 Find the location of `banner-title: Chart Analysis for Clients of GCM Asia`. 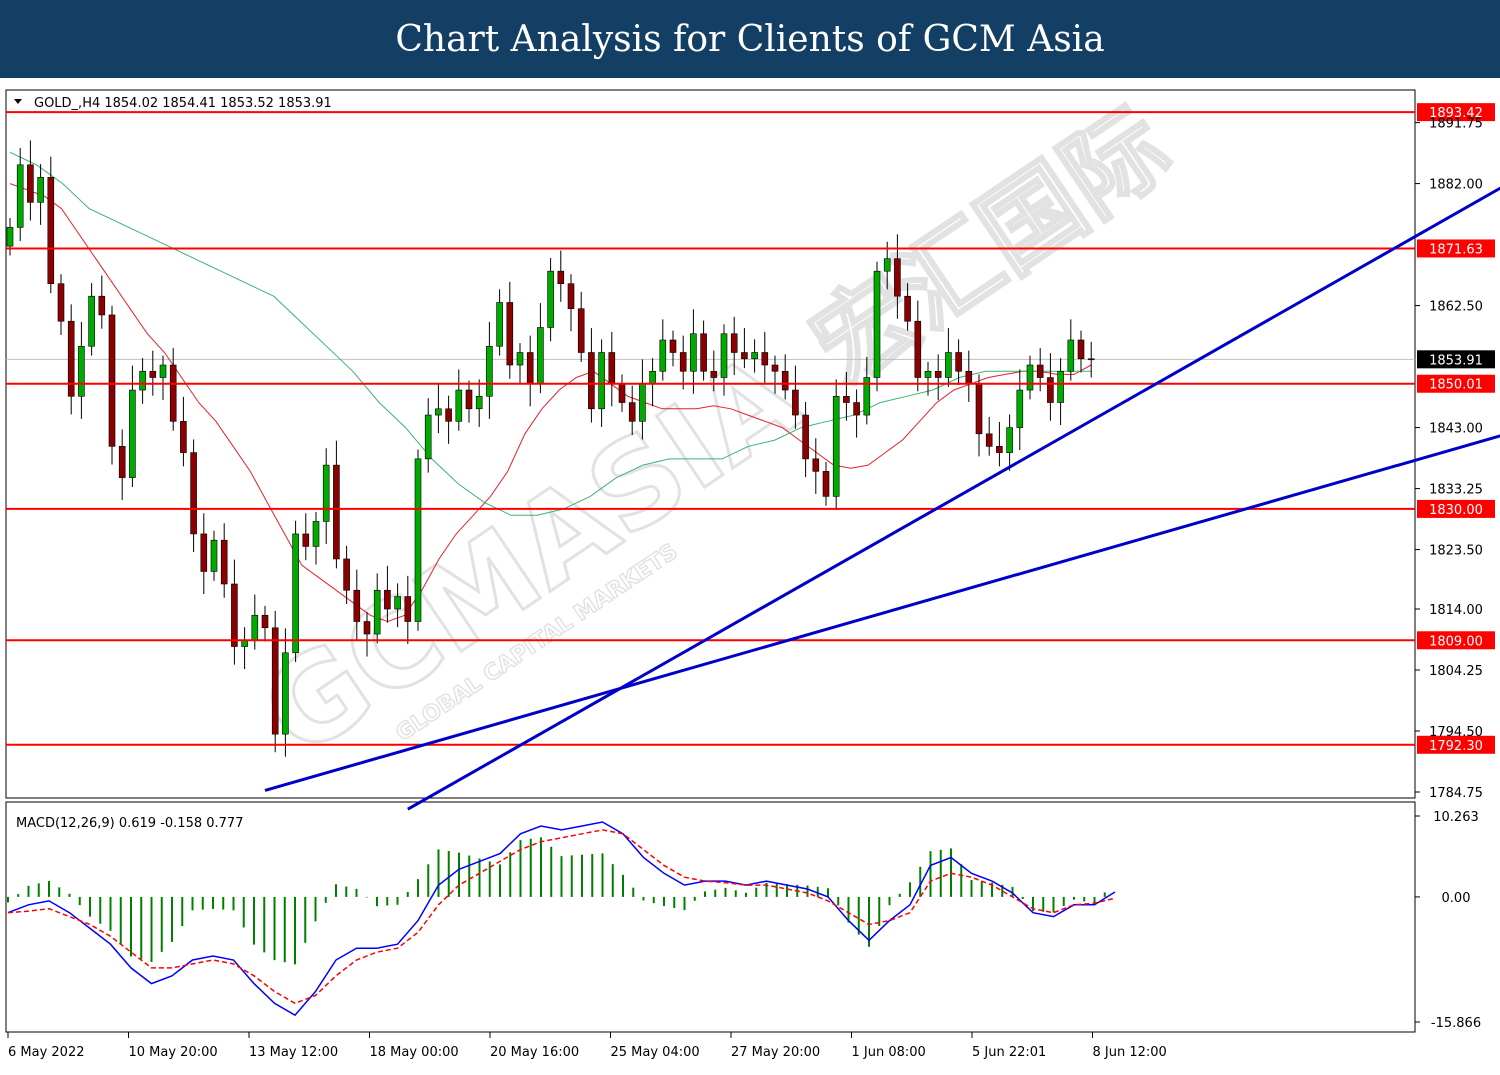

banner-title: Chart Analysis for Clients of GCM Asia is located at coordinates (750, 39).